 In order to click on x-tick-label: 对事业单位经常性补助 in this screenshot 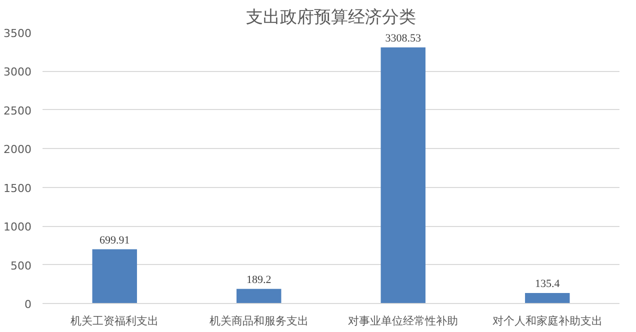, I will do `click(403, 321)`.